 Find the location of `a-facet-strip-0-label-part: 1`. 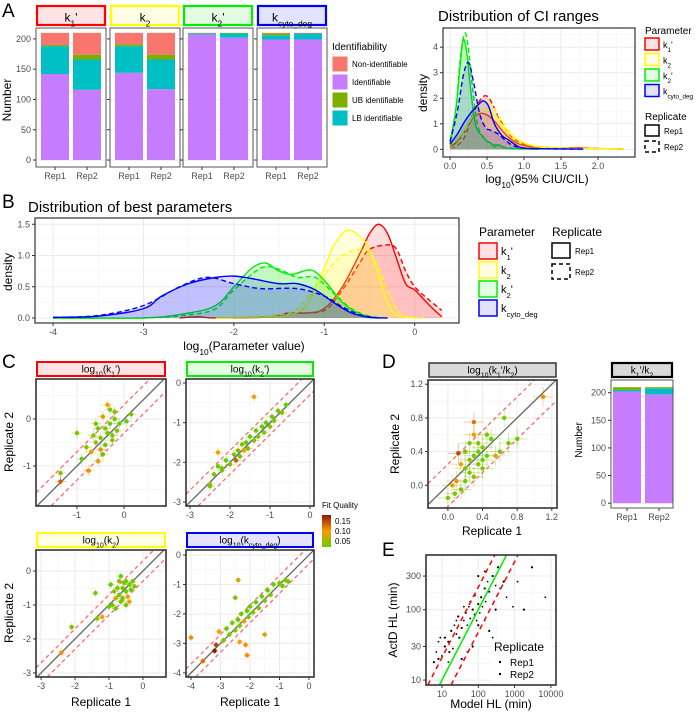

a-facet-strip-0-label-part: 1 is located at coordinates (73, 24).